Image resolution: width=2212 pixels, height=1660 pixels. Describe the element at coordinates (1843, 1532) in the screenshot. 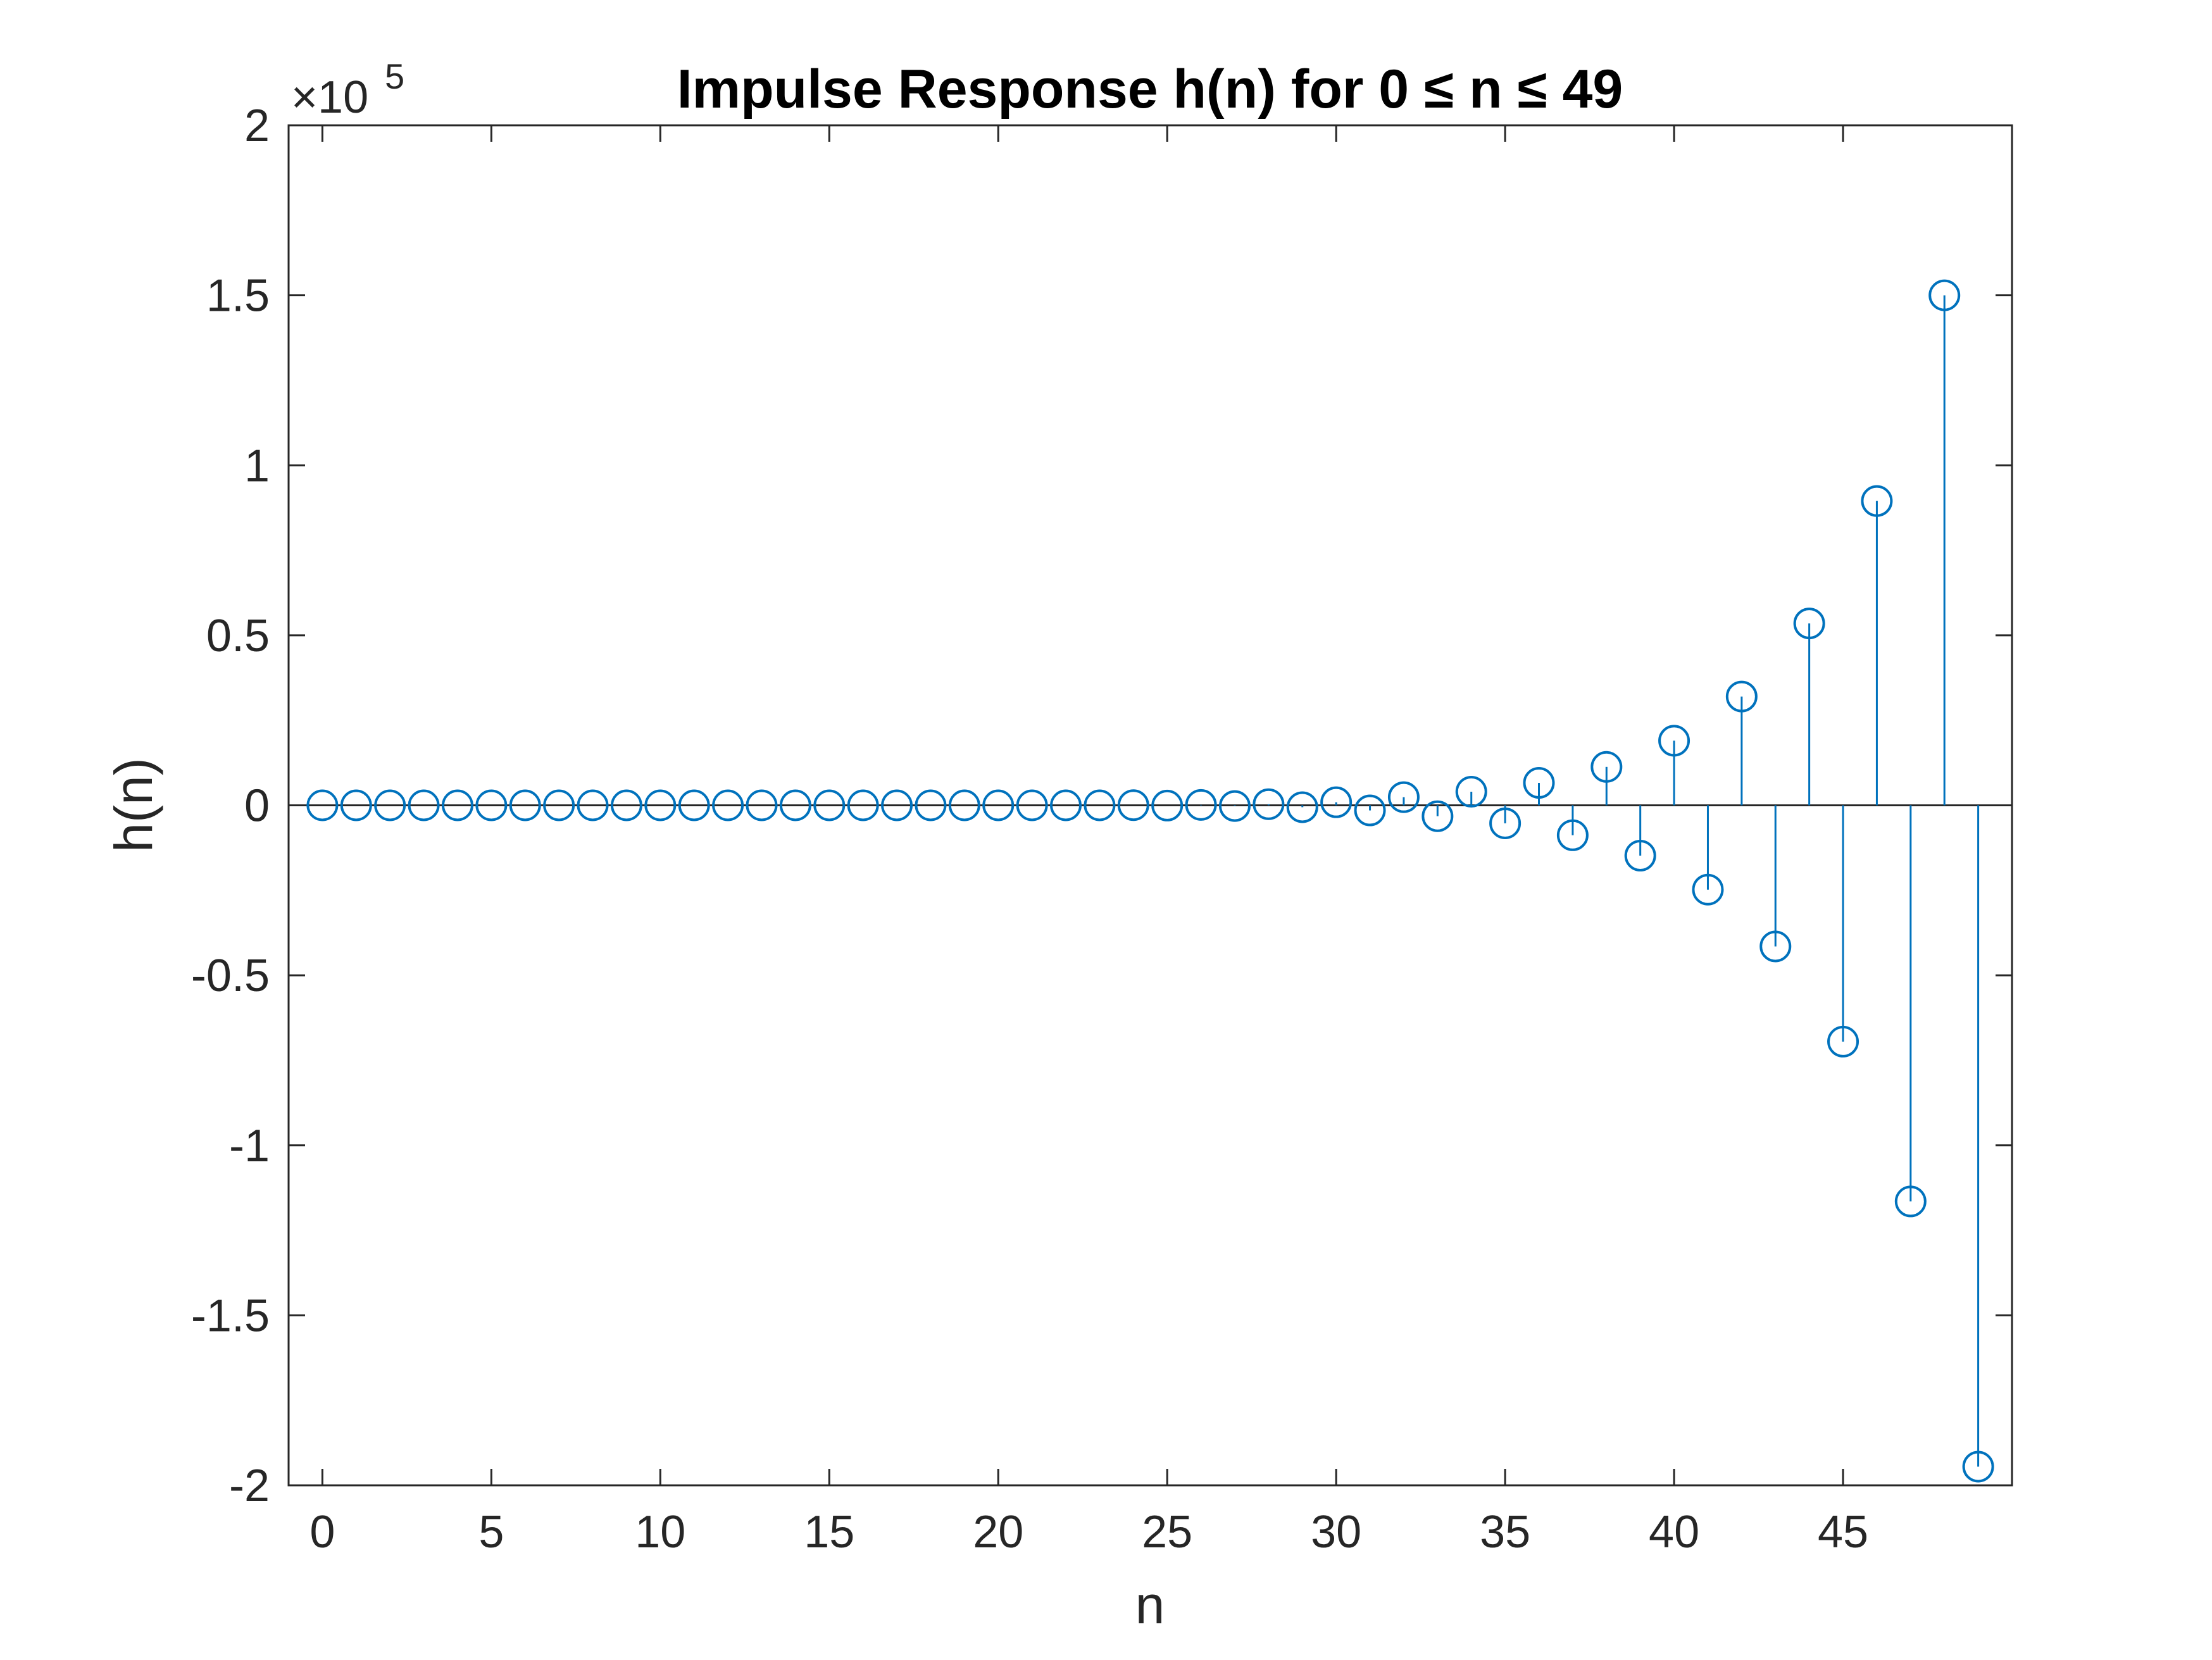

I see `x-tick-label: 45` at that location.